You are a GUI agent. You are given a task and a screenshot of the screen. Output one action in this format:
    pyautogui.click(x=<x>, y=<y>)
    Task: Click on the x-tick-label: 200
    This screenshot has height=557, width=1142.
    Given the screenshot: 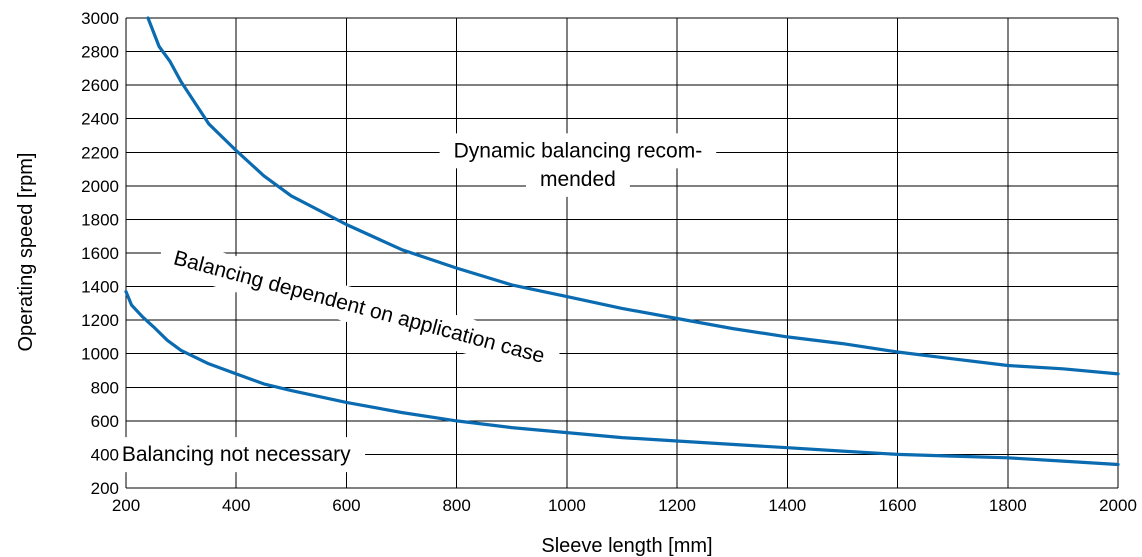 What is the action you would take?
    pyautogui.click(x=126, y=505)
    